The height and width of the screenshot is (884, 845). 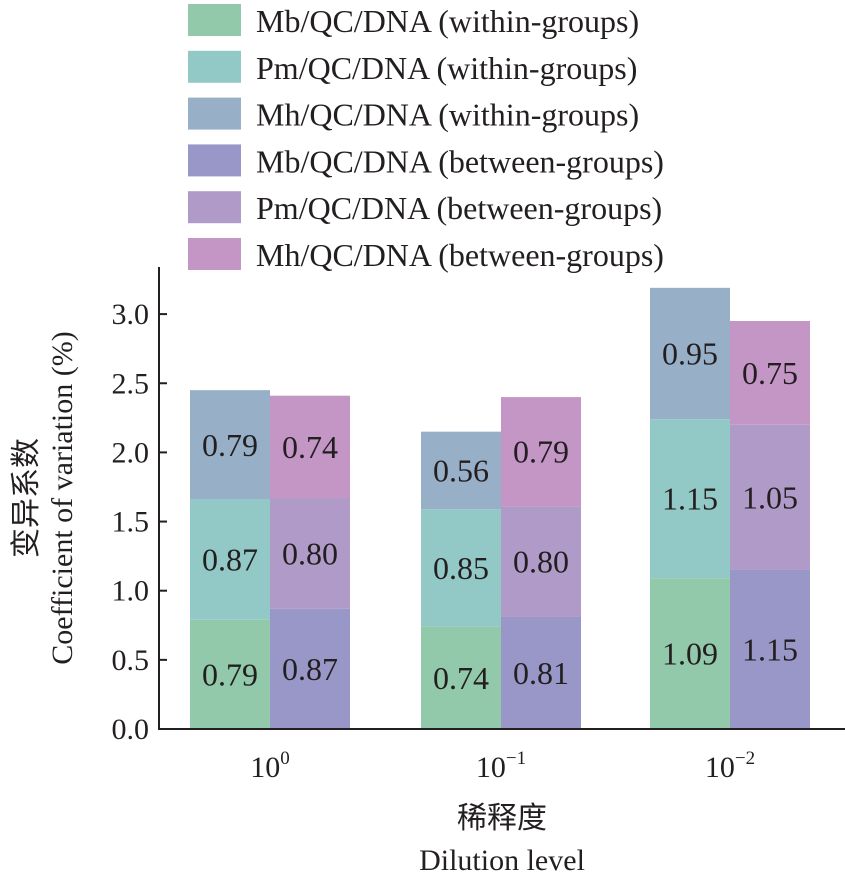 I want to click on x-tick-label: 10⁰, so click(x=270, y=766).